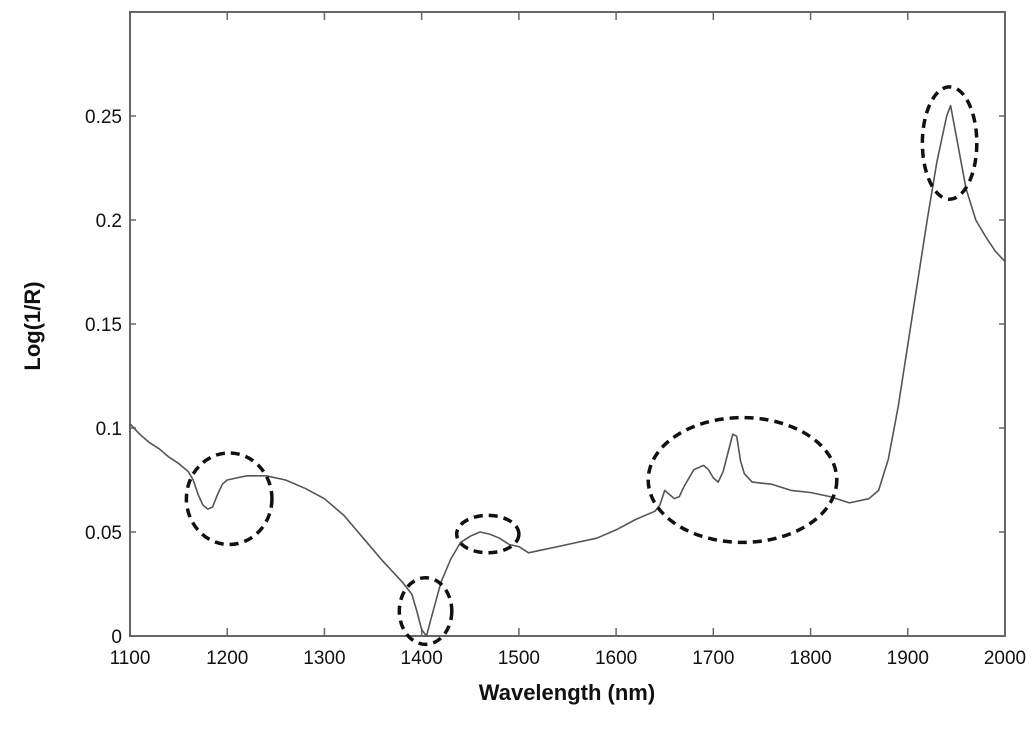 The image size is (1035, 737). What do you see at coordinates (324, 658) in the screenshot?
I see `x-tick-label: 1300` at bounding box center [324, 658].